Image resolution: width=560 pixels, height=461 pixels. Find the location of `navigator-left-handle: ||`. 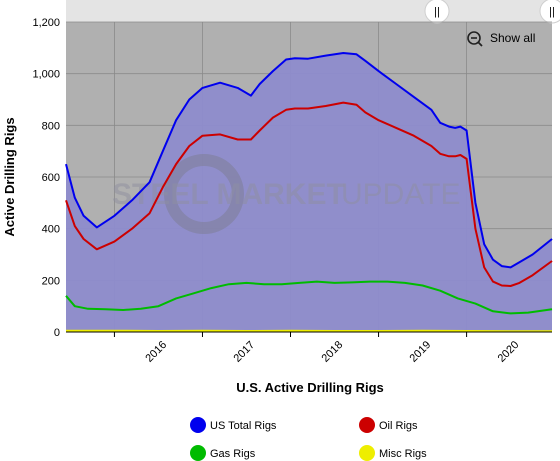

navigator-left-handle: || is located at coordinates (437, 12).